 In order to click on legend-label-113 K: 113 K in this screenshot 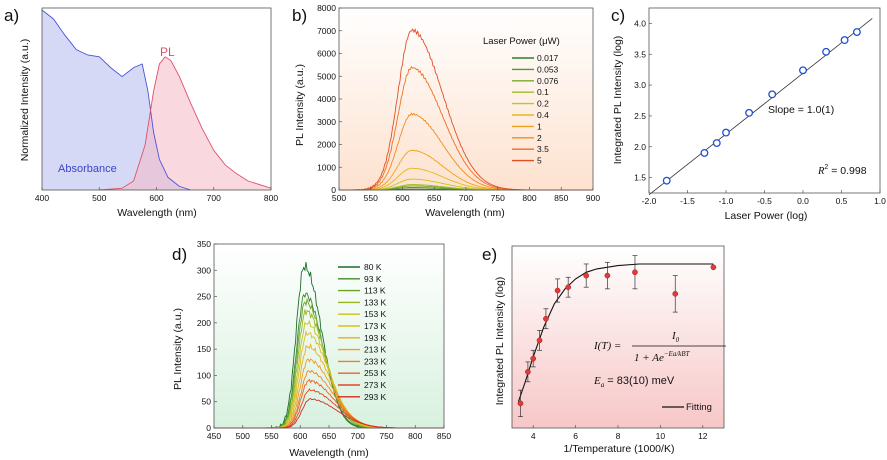, I will do `click(375, 291)`.